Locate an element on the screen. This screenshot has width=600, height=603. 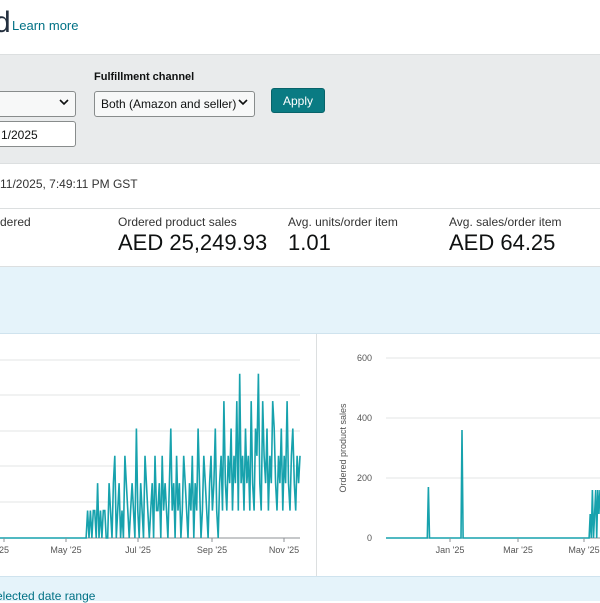
x-tick-label: Sep '25 is located at coordinates (212, 550).